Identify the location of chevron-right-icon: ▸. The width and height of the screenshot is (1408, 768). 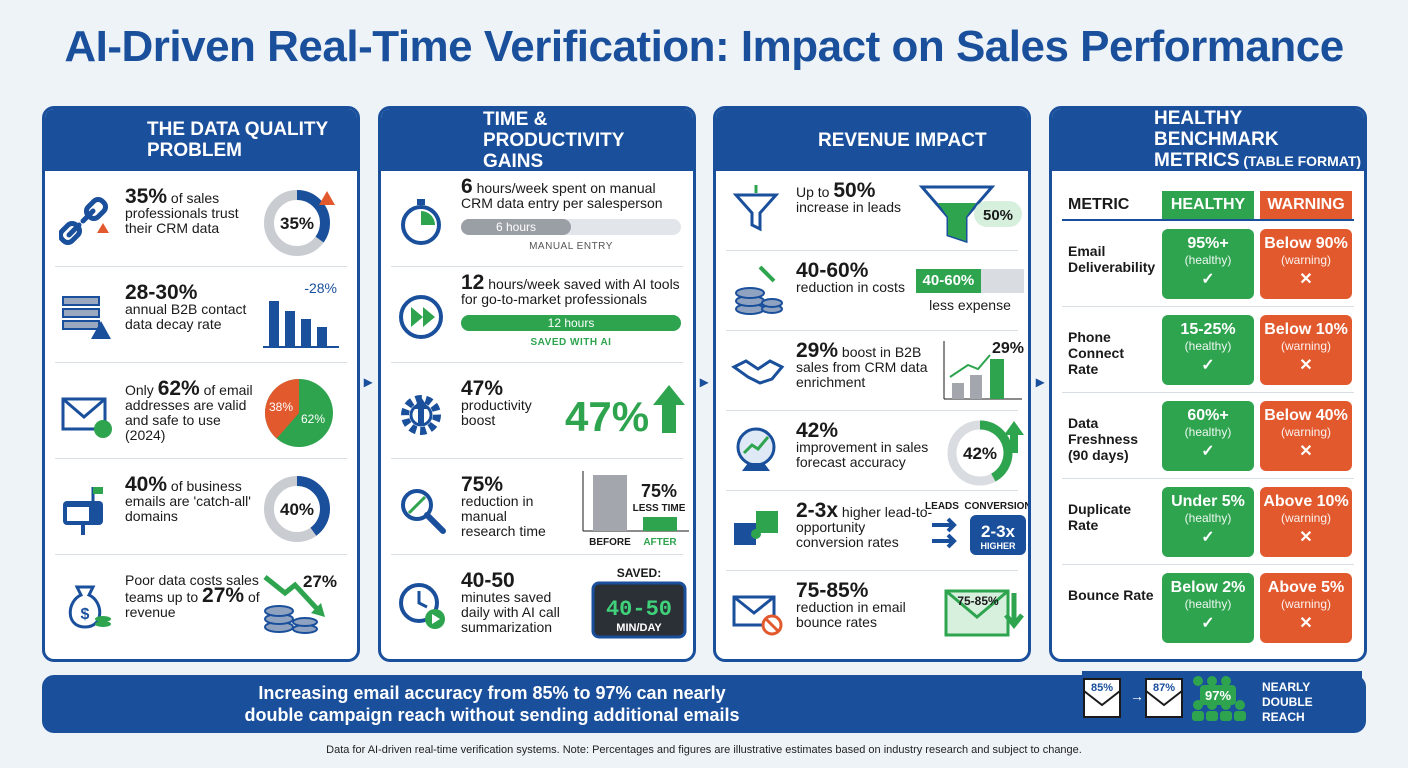
(1040, 382).